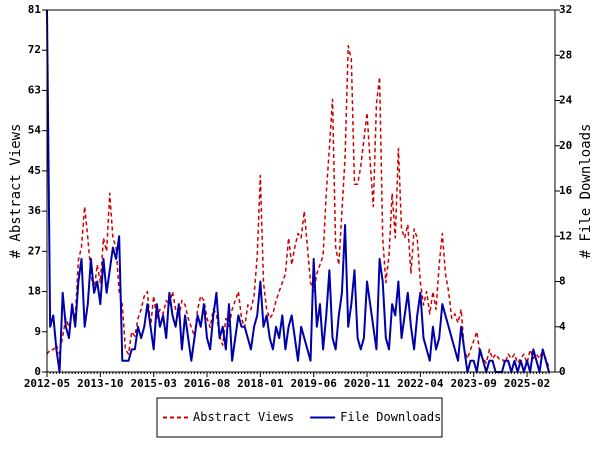  What do you see at coordinates (565, 145) in the screenshot?
I see `y2-tick-label: 20` at bounding box center [565, 145].